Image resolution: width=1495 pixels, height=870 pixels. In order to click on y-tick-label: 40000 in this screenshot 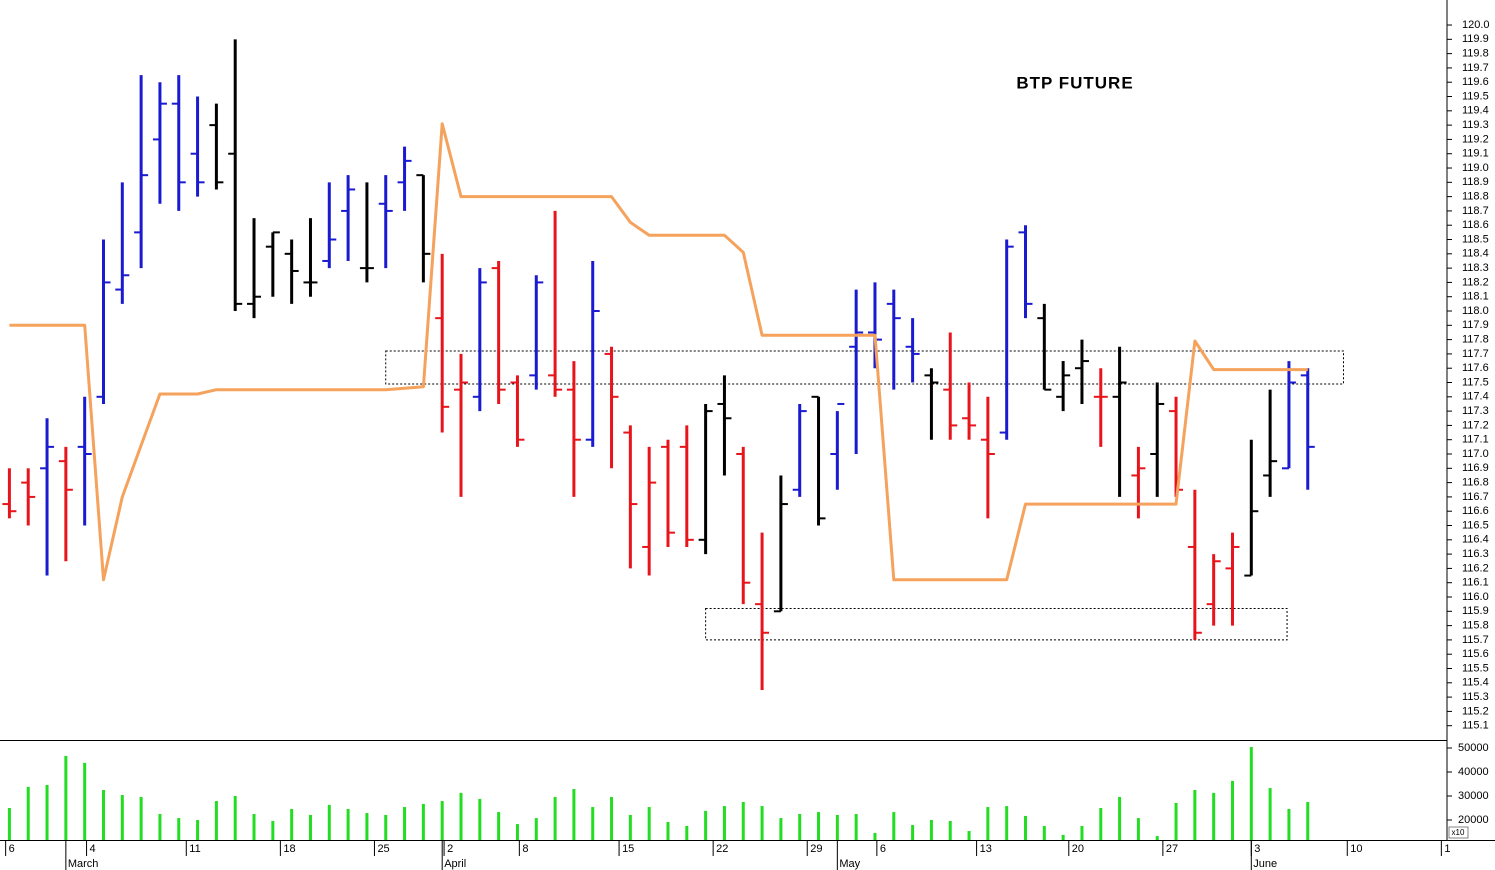, I will do `click(1473, 772)`.